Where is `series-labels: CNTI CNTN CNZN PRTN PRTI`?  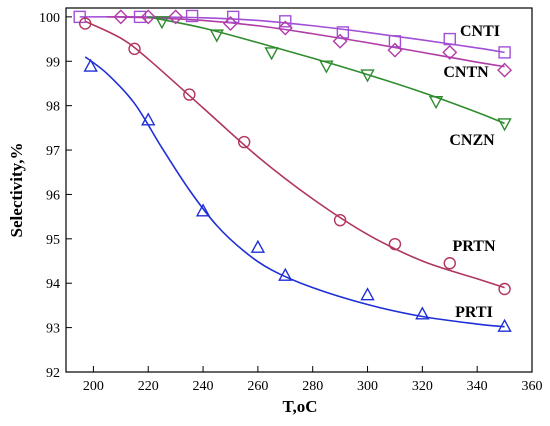 series-labels: CNTI CNTN CNZN PRTN PRTI is located at coordinates (471, 172).